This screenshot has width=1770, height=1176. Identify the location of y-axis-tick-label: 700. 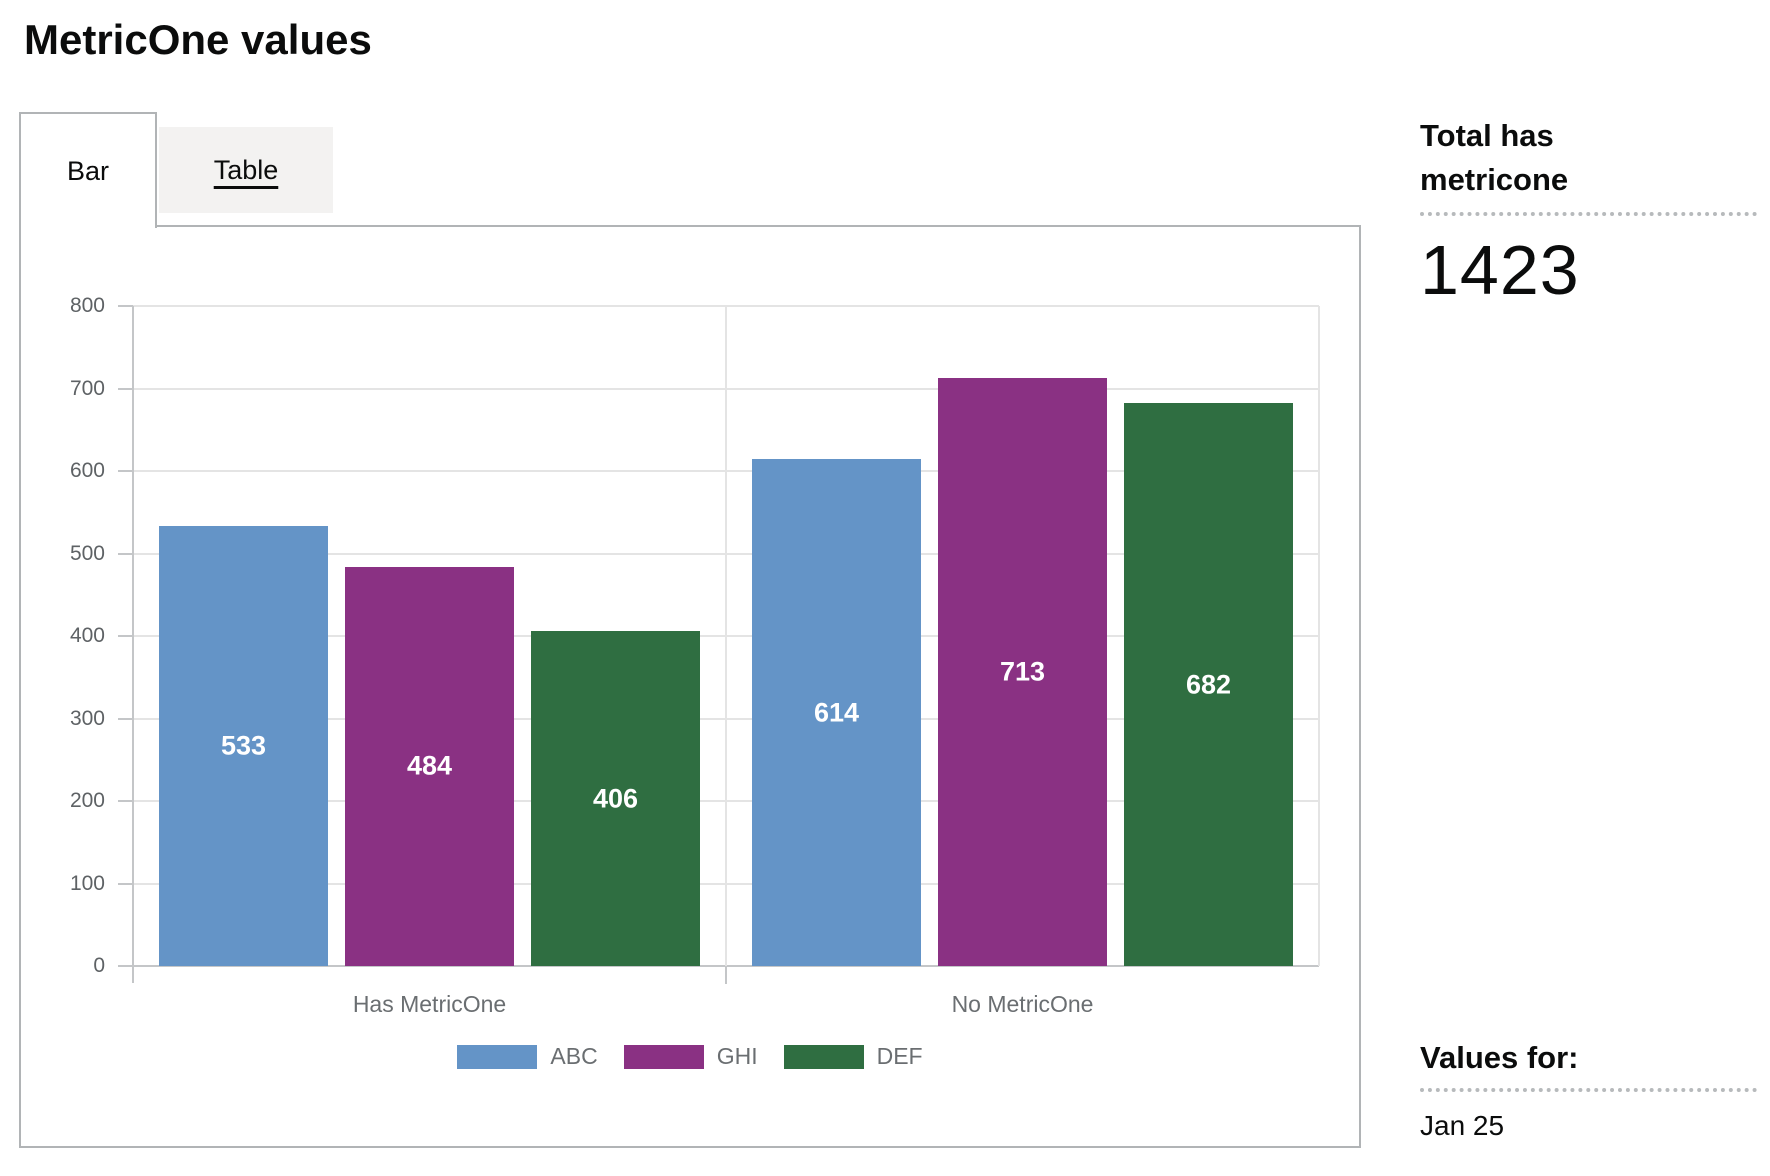
(87, 388).